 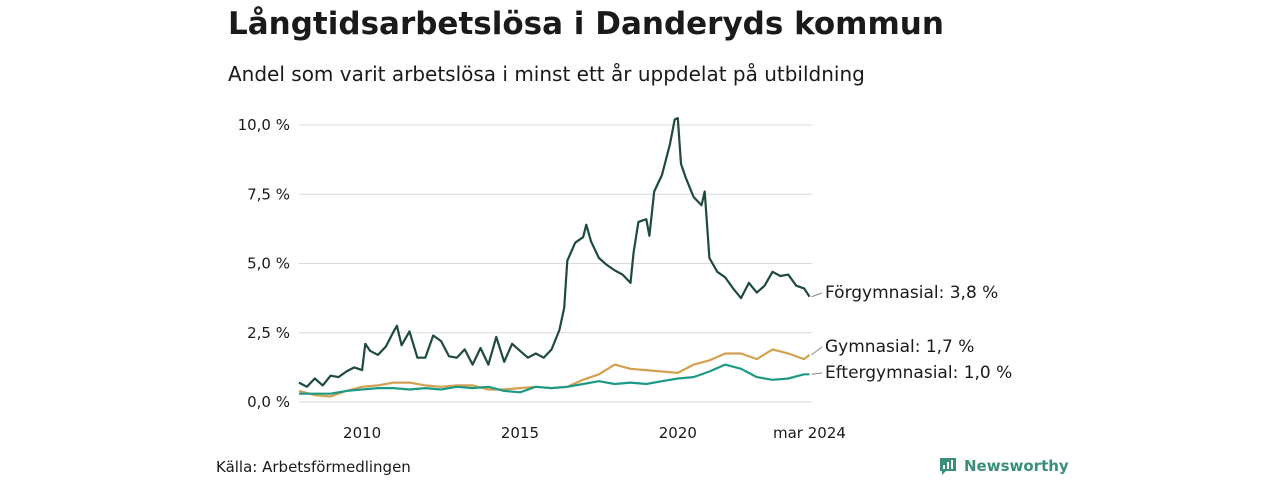 What do you see at coordinates (594, 433) in the screenshot?
I see `x-axis-ticks: 2010 2015 2020 mar 2024` at bounding box center [594, 433].